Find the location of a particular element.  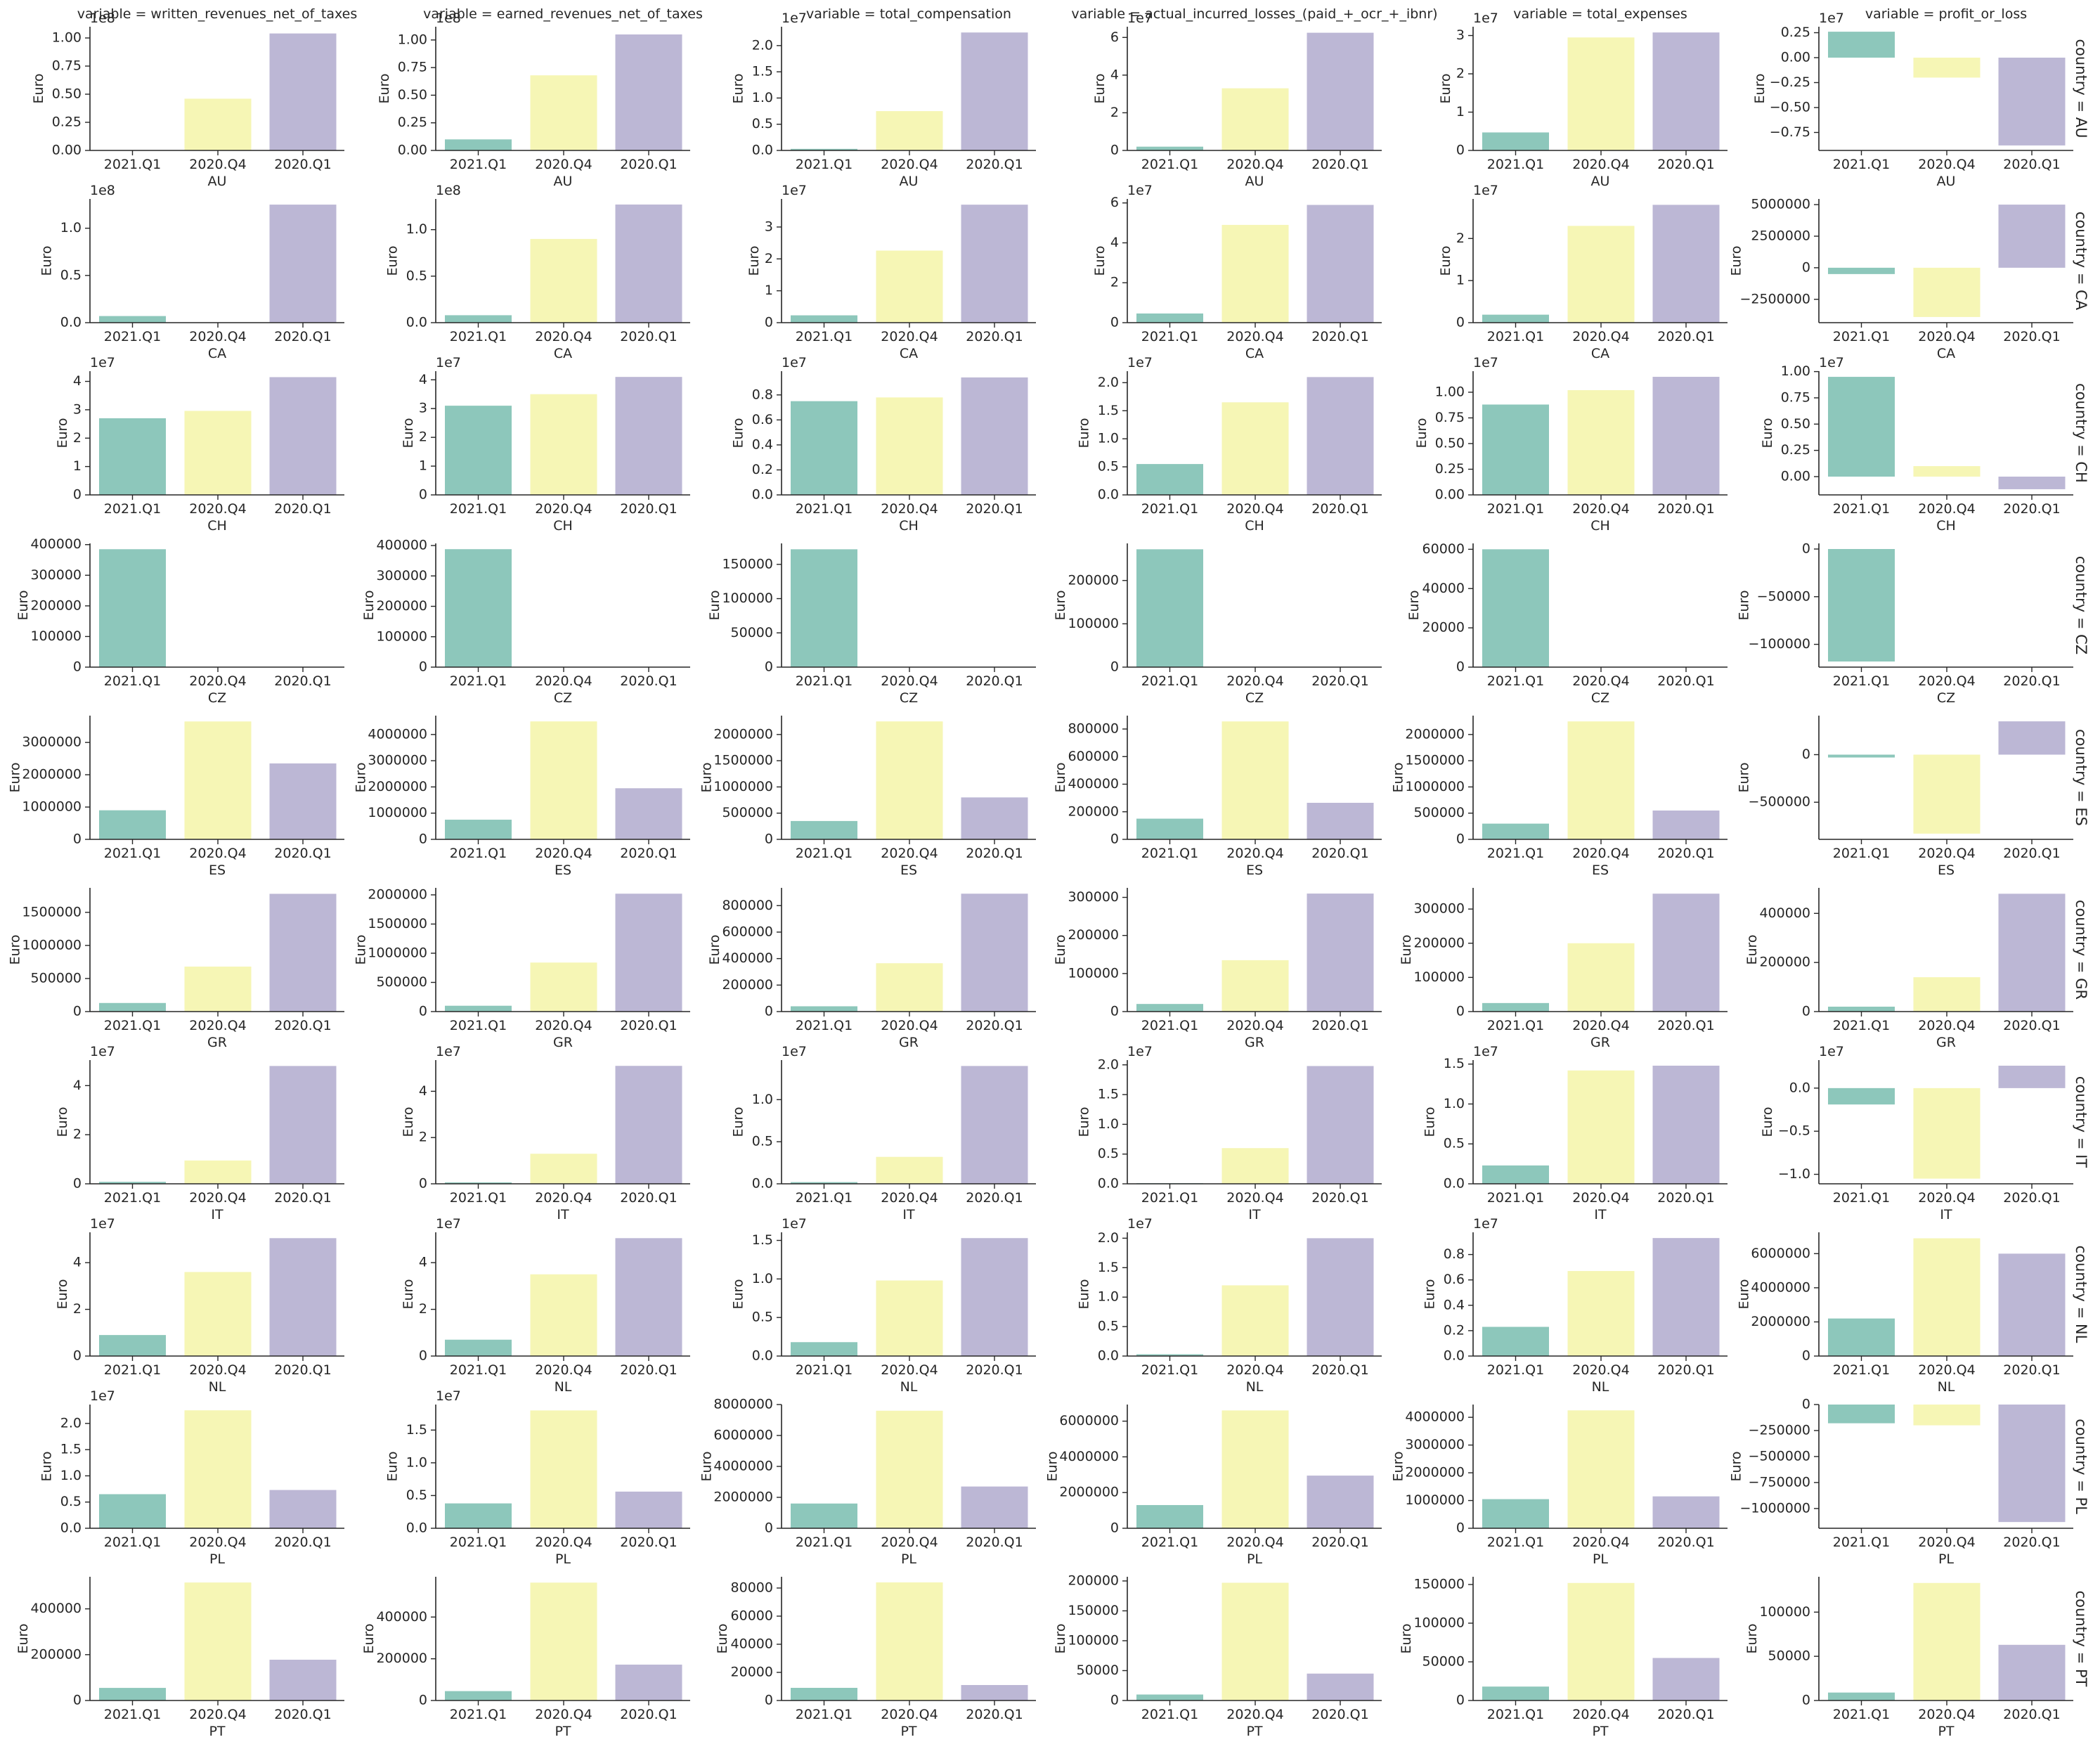

y-tick-label: 800000 is located at coordinates (1093, 729).